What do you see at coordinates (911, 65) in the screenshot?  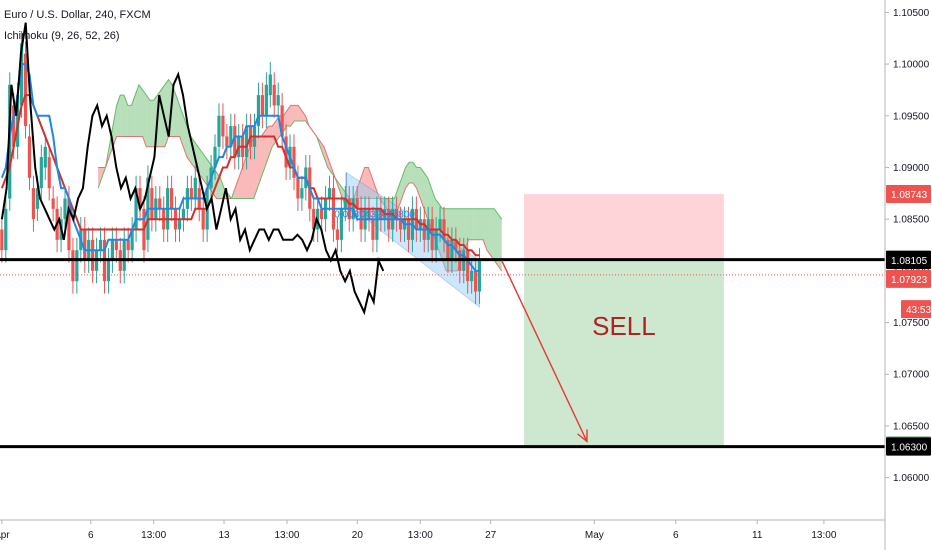 I see `y-tick-label: 1.10000` at bounding box center [911, 65].